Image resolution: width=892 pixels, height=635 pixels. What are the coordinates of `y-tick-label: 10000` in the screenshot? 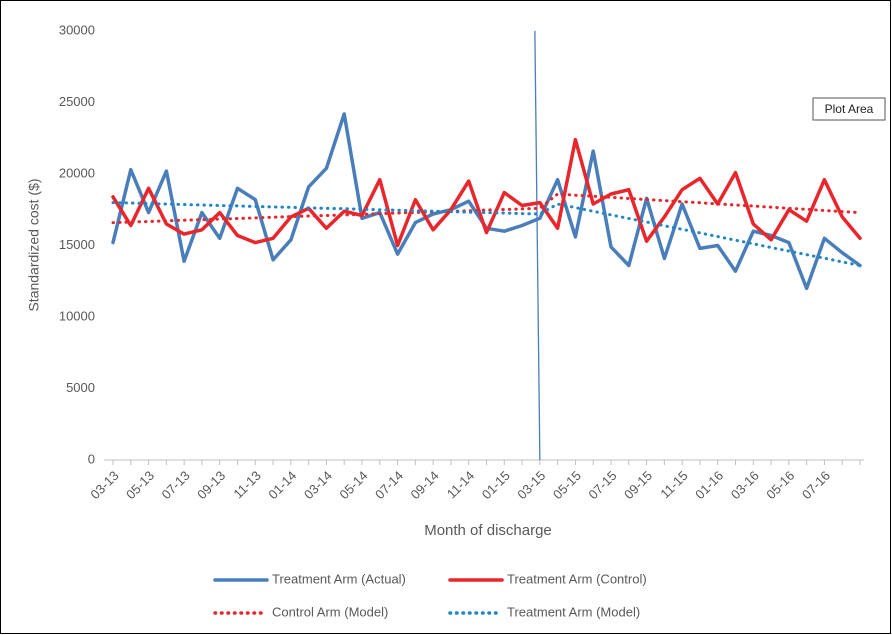 It's located at (77, 315).